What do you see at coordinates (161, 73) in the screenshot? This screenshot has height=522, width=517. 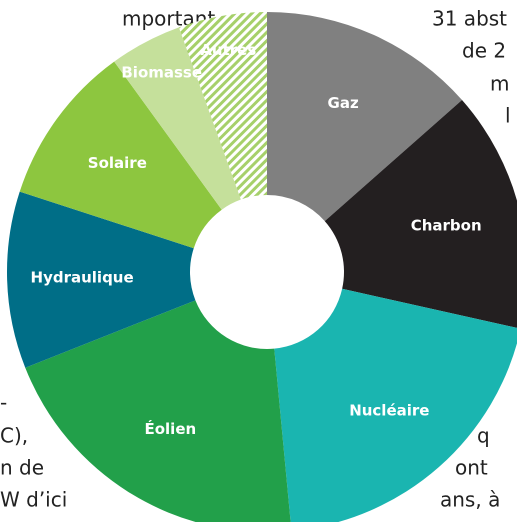 I see `slice-label: Biomasse` at bounding box center [161, 73].